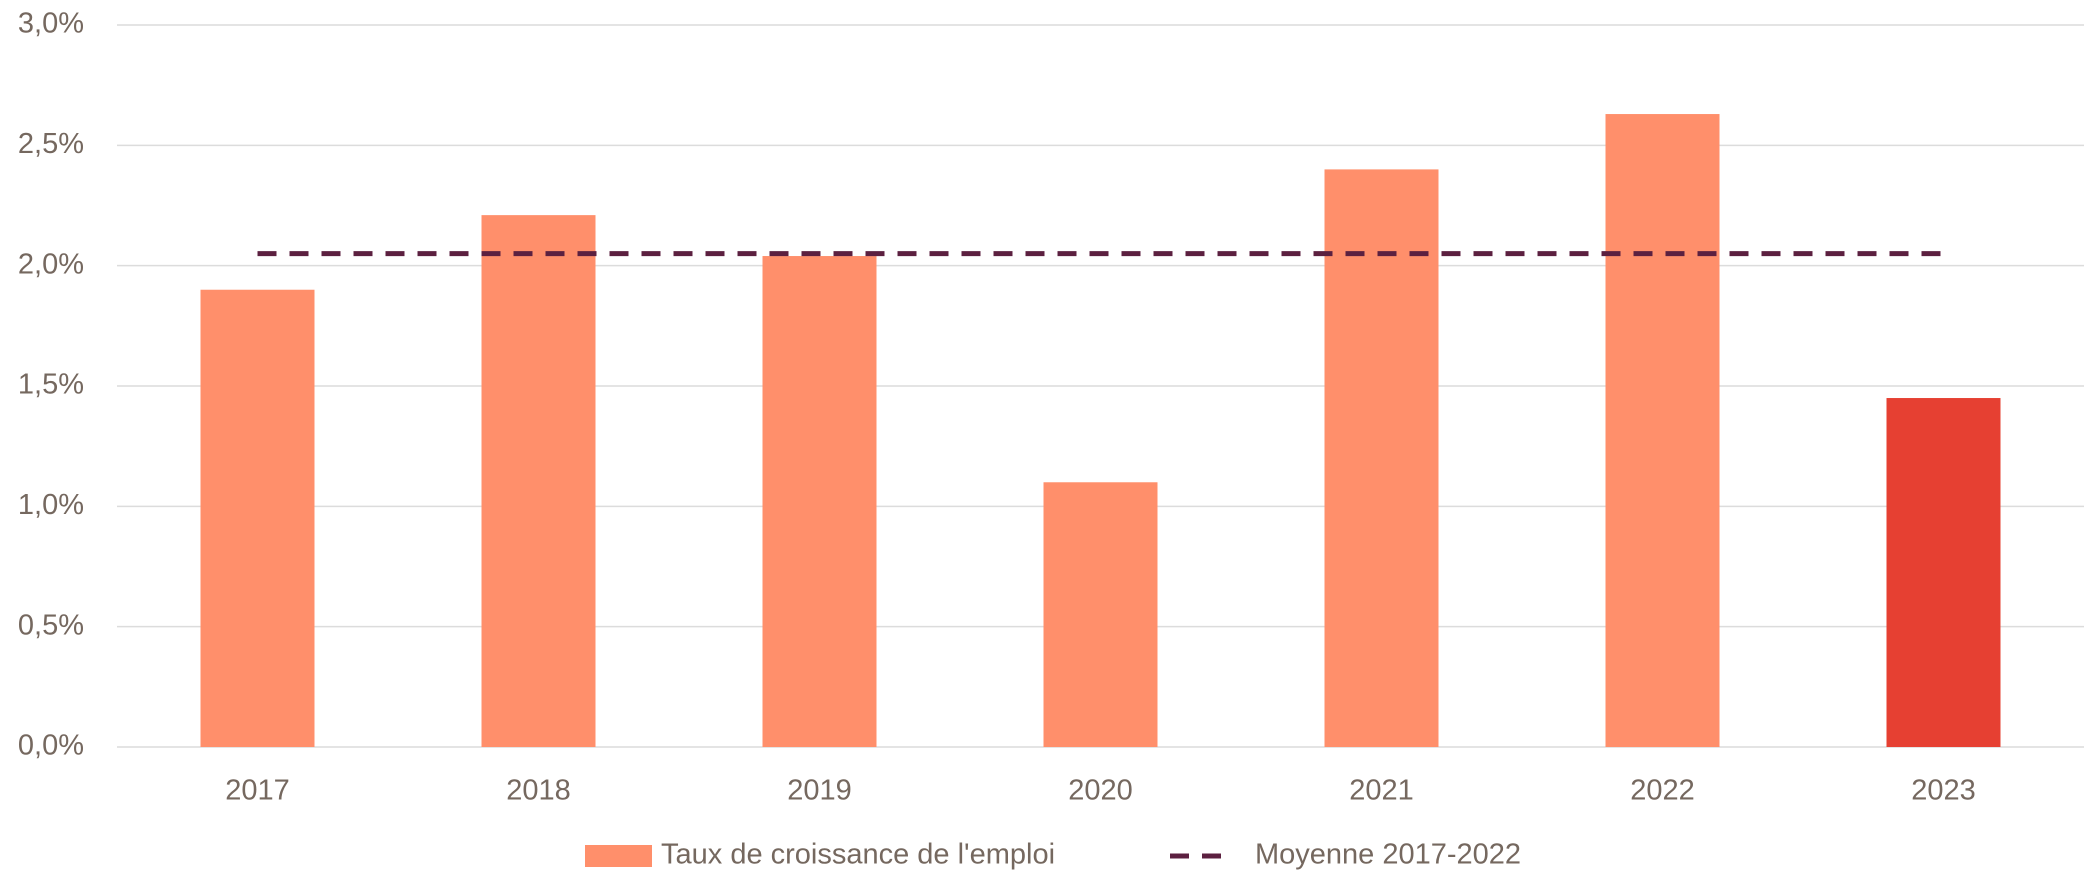 The image size is (2084, 873). Describe the element at coordinates (538, 791) in the screenshot. I see `x-tick-label: 2018` at that location.